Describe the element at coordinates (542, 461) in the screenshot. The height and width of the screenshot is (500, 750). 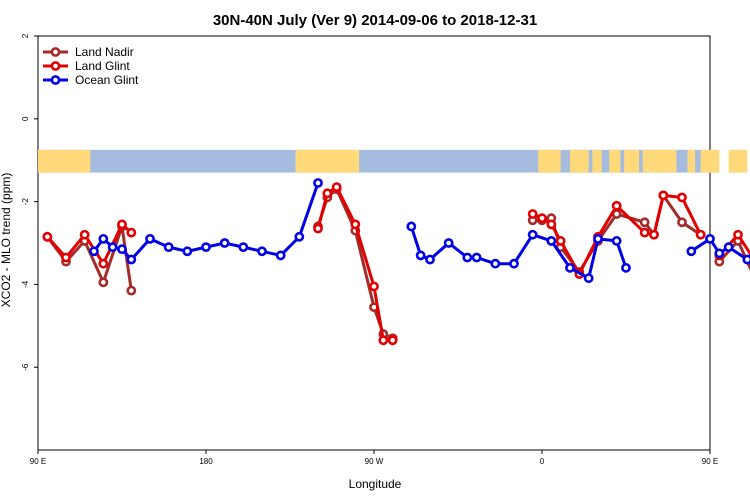
I see `x-tick-label: 0` at that location.